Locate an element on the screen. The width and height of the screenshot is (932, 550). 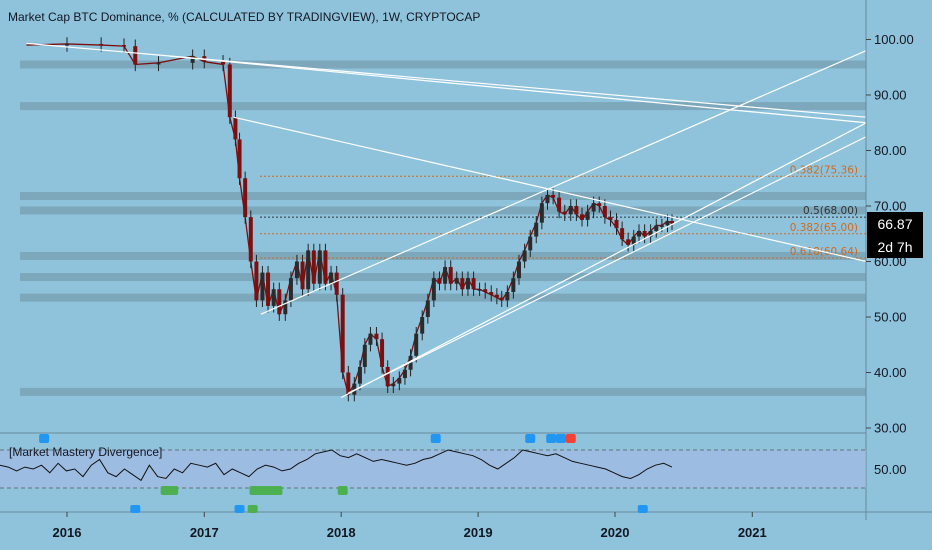
indicator-line is located at coordinates (336, 465).